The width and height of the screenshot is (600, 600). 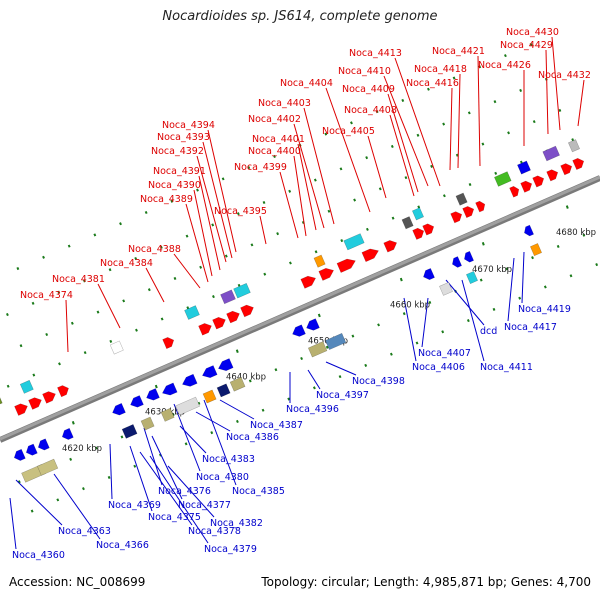 What do you see at coordinates (46, 295) in the screenshot?
I see `forward-gene-label: Noca_4374` at bounding box center [46, 295].